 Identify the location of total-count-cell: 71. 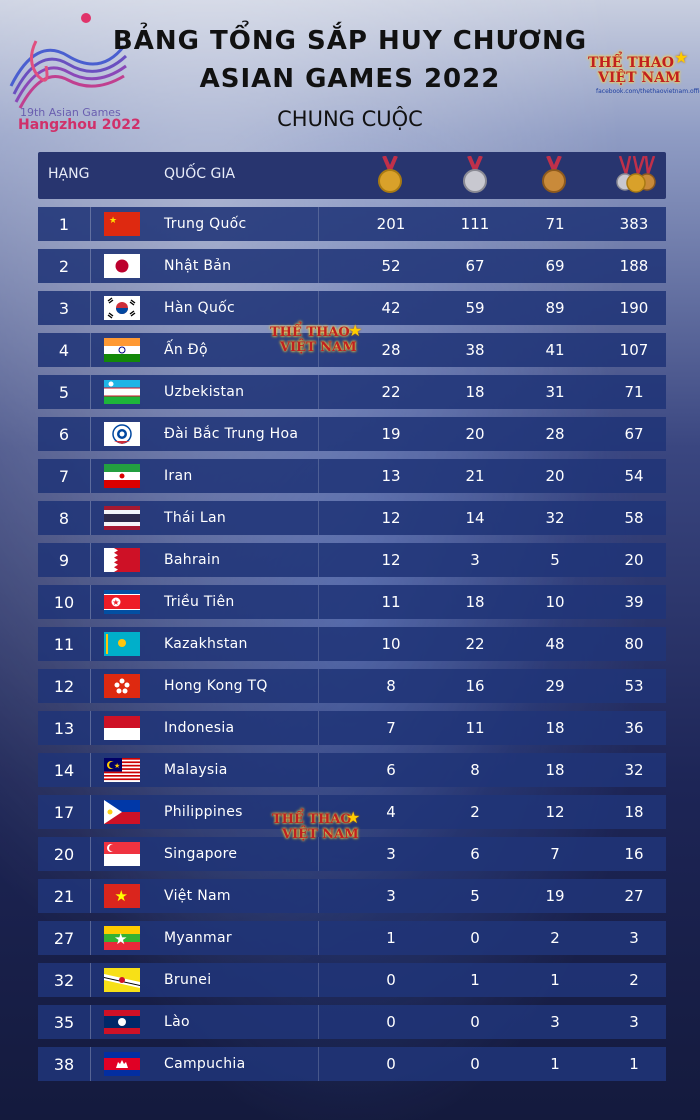
(634, 392).